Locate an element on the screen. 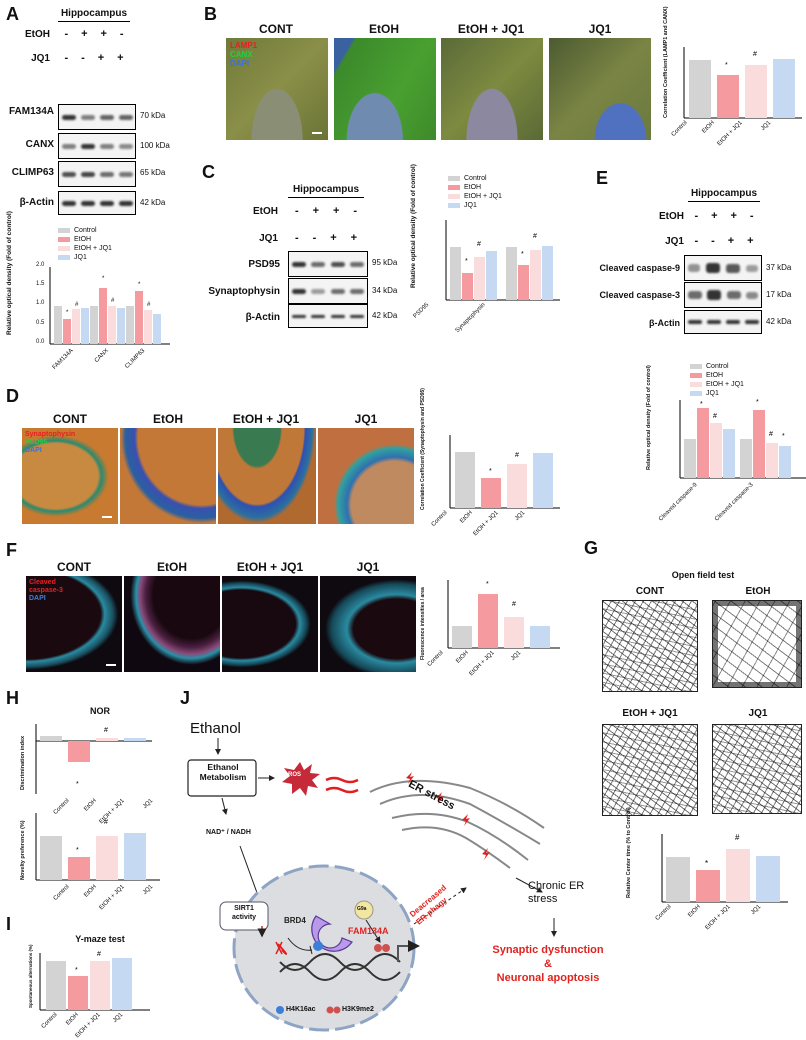  brd4-label: BRD4 is located at coordinates (295, 920).